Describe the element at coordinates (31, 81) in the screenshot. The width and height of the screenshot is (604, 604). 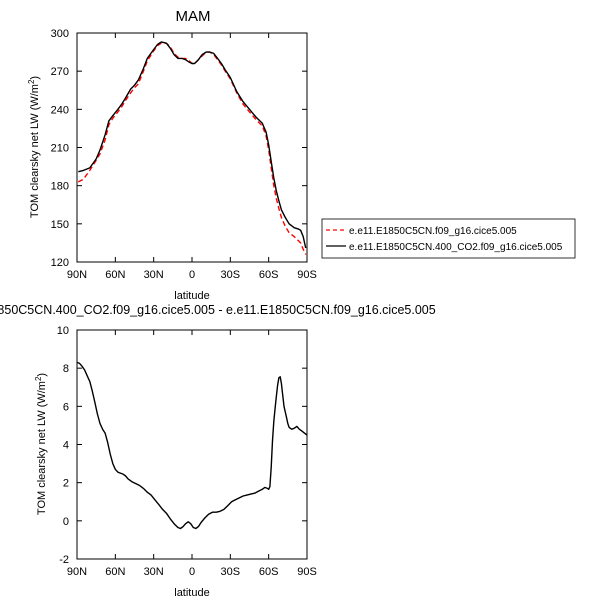
I see `top-y-axis-label-sup: 2` at that location.